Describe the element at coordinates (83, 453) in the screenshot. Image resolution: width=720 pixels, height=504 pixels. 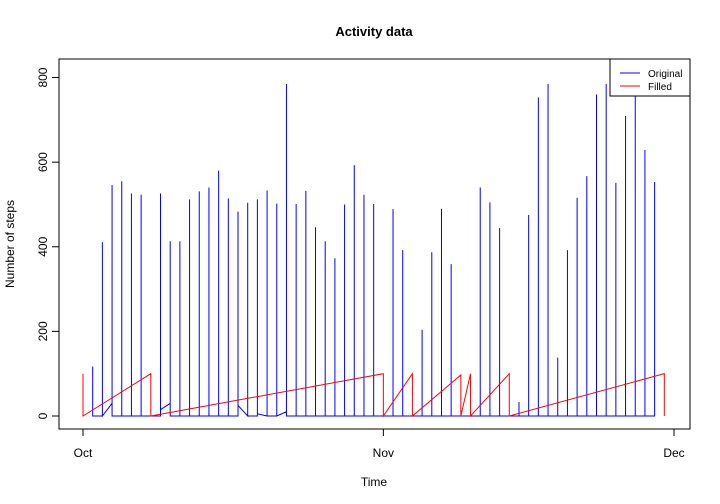
I see `x-tick-label: Oct` at that location.